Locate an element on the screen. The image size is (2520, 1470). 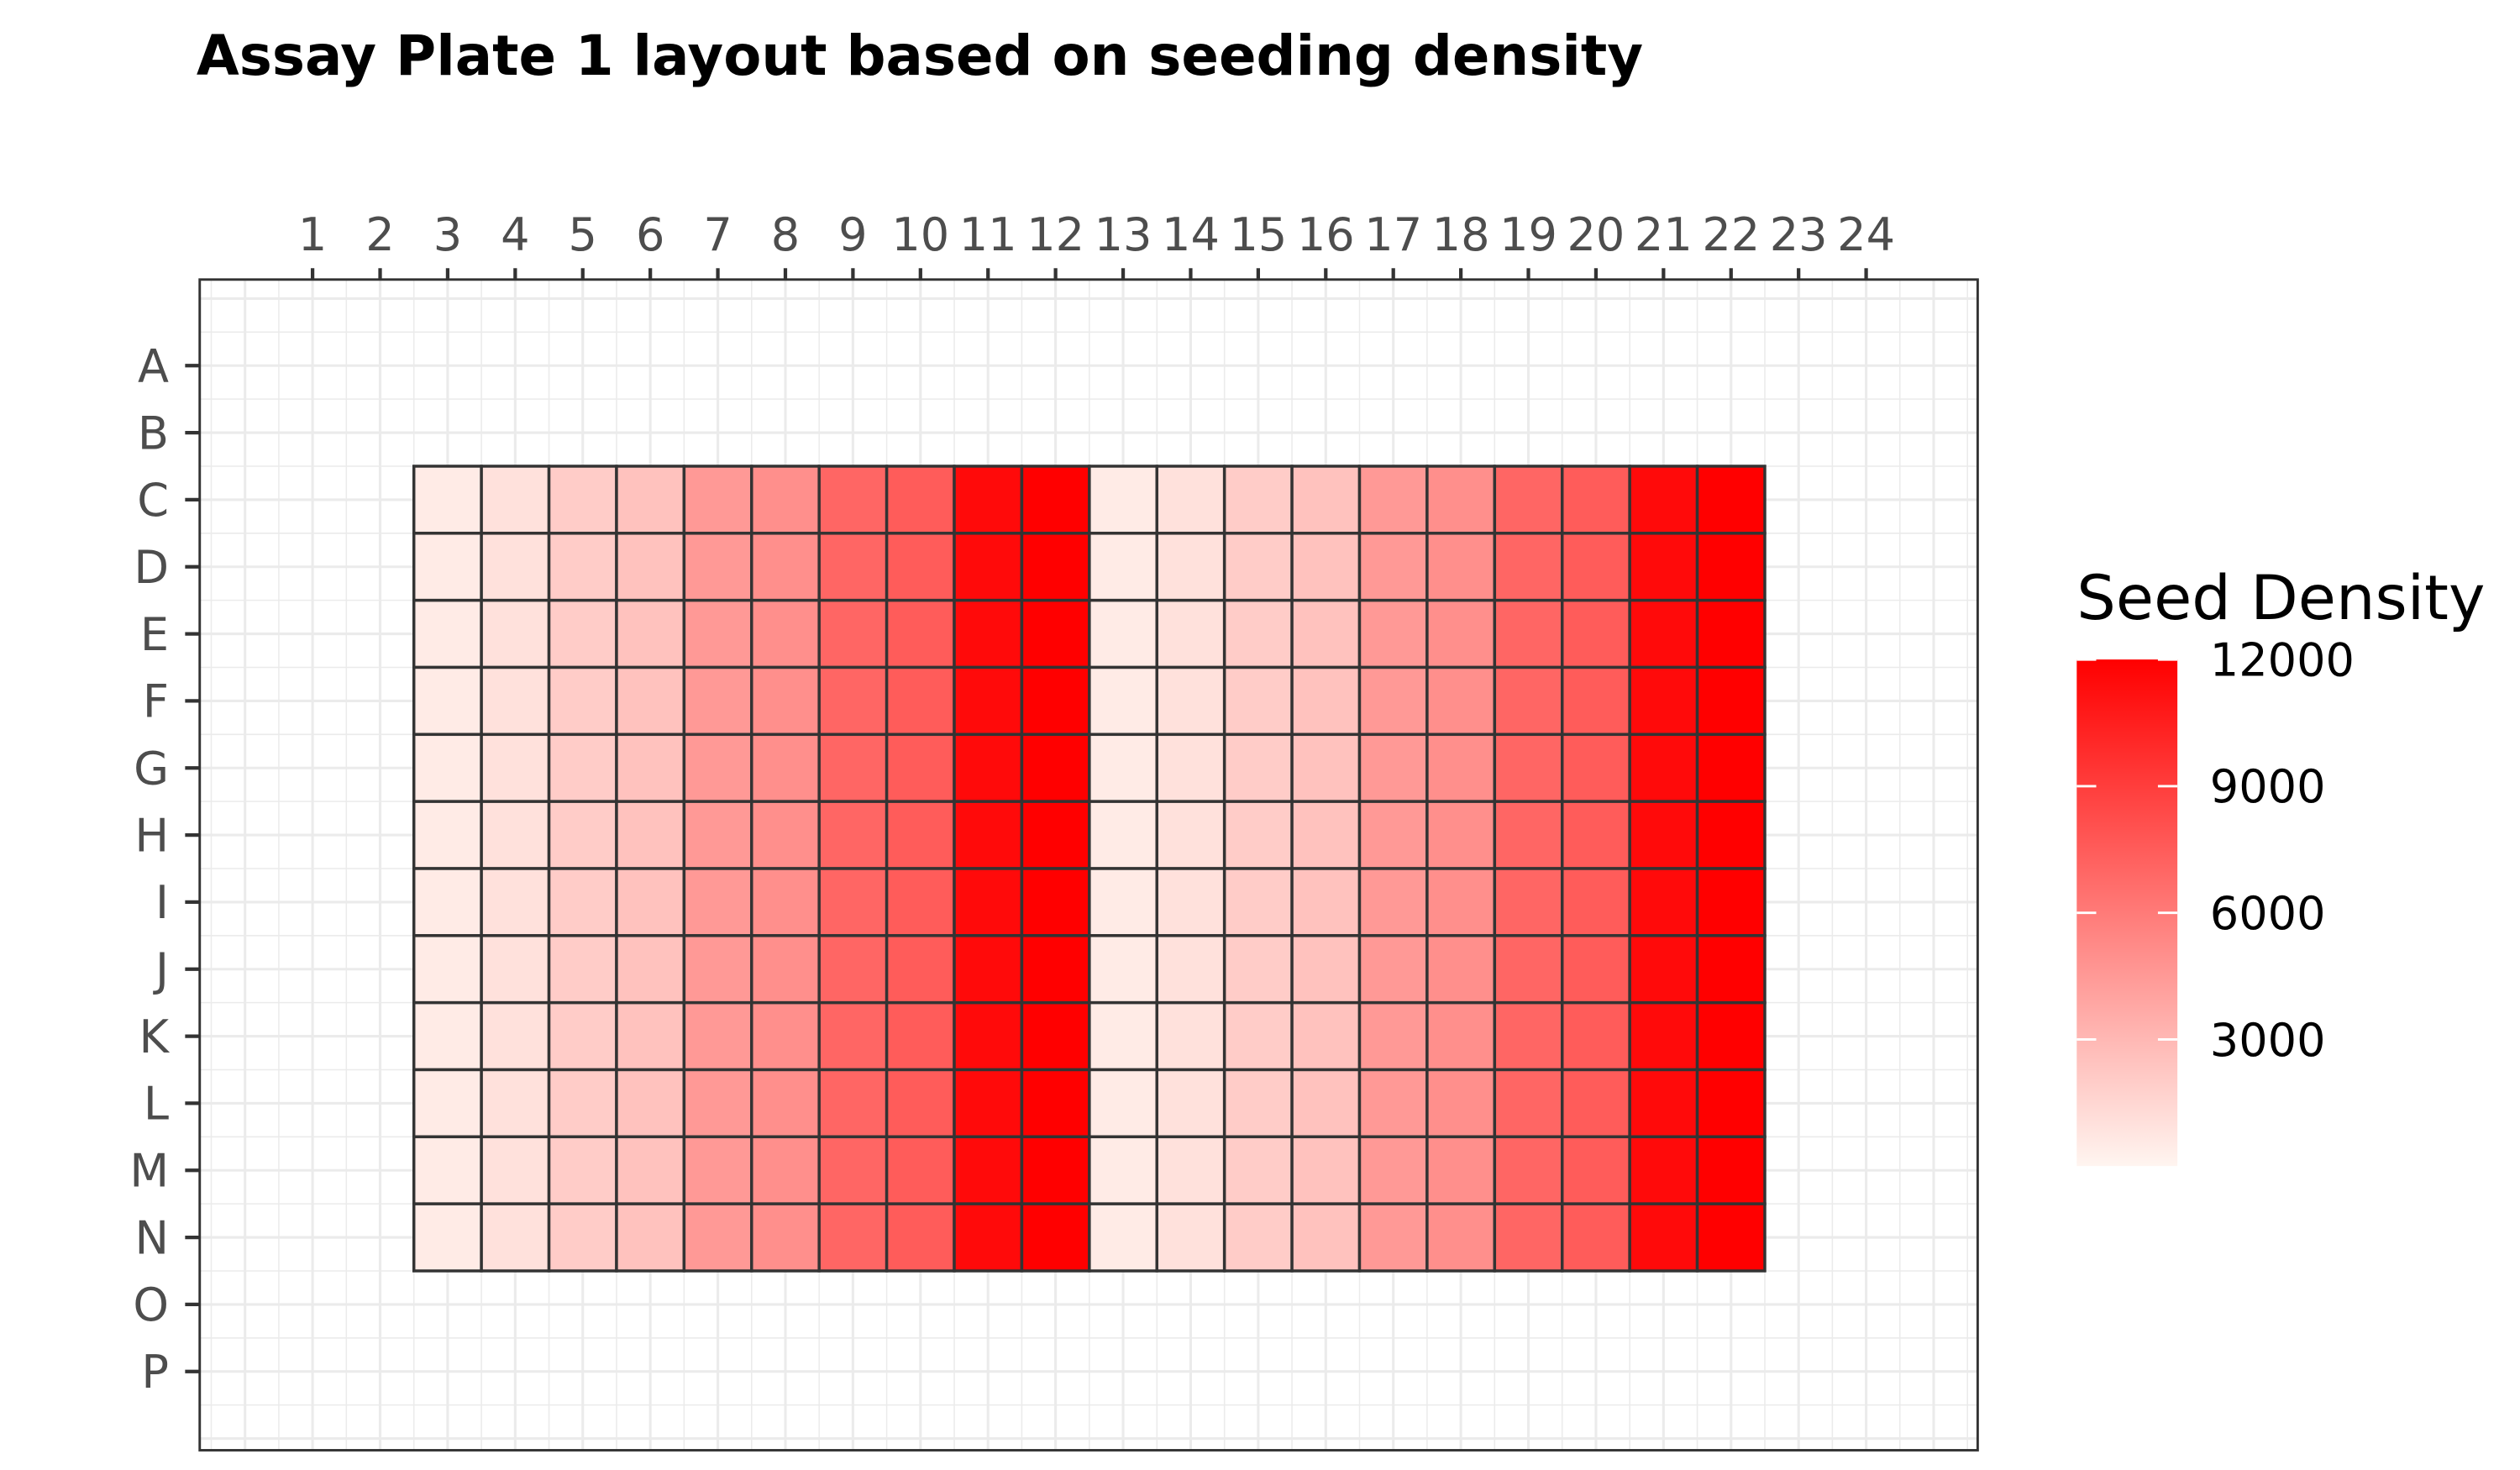
legend-tick-label: 9000 is located at coordinates (2268, 786).